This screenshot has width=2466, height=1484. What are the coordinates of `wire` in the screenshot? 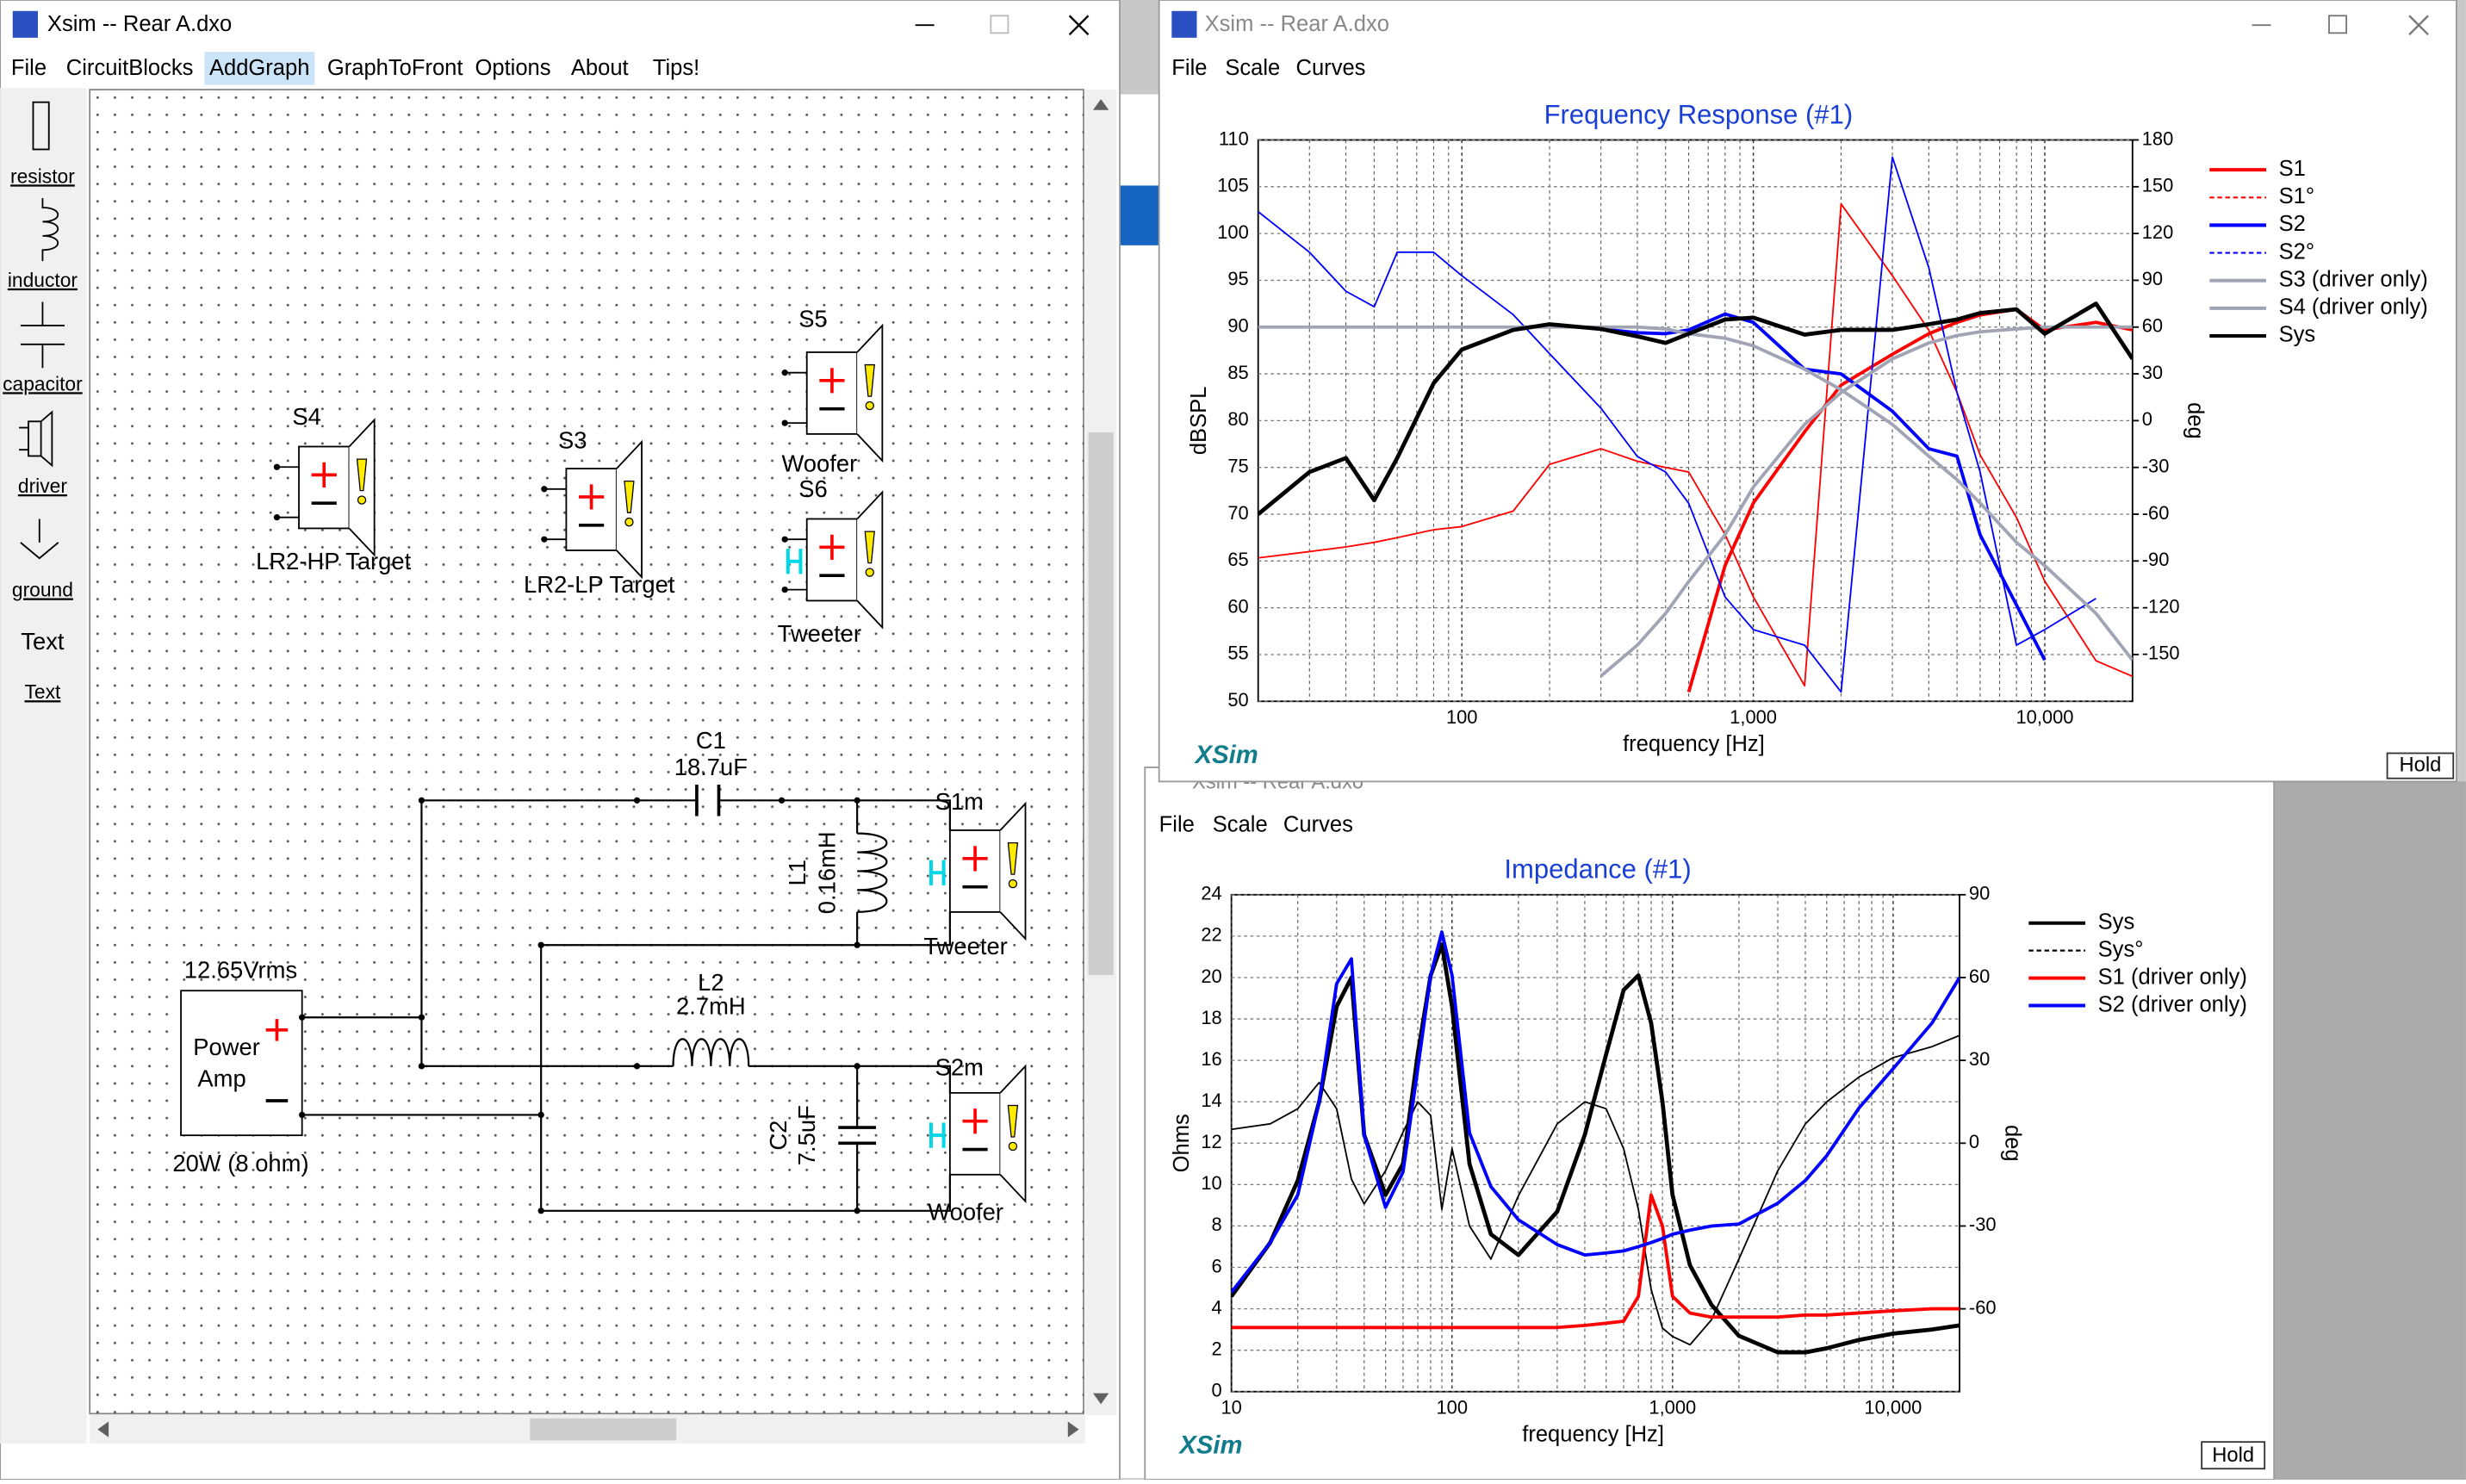 It's located at (626, 1005).